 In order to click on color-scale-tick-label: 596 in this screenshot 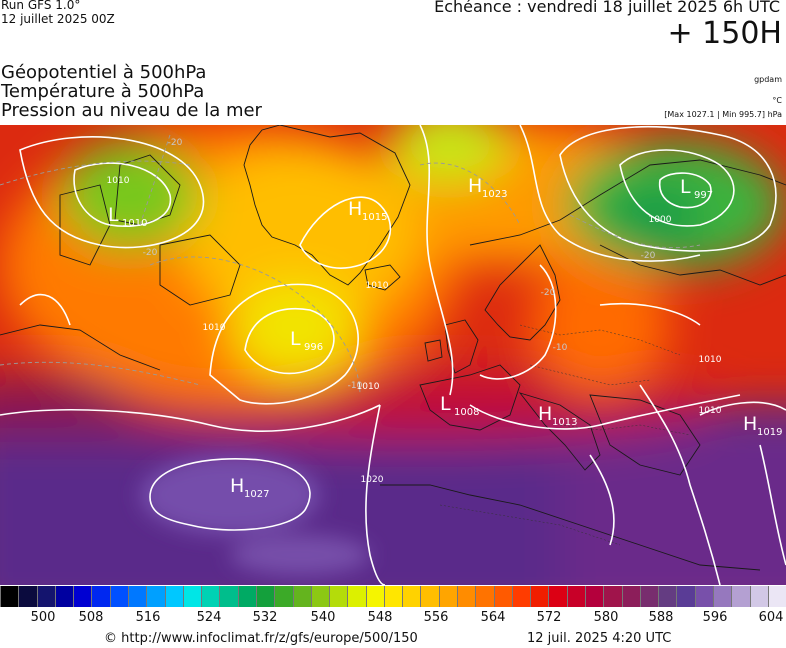, I will do `click(715, 617)`.